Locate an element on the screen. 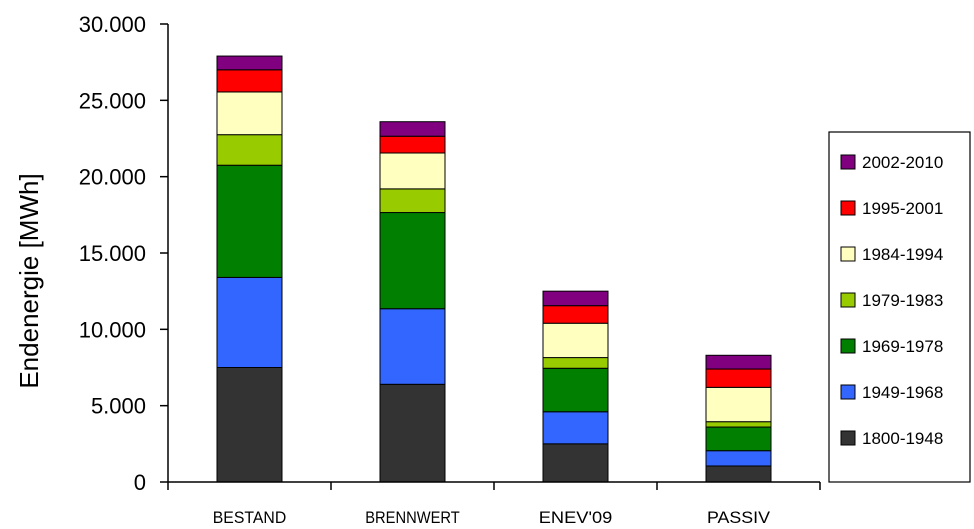 This screenshot has height=529, width=974. bar-segment-passiv-1949-1968 is located at coordinates (738, 458).